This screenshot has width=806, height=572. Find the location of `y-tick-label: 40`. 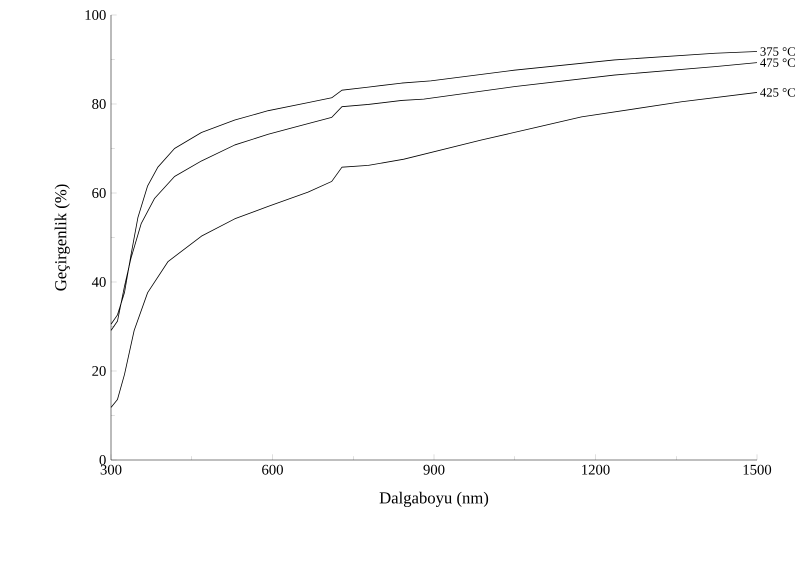

y-tick-label: 40 is located at coordinates (99, 282).